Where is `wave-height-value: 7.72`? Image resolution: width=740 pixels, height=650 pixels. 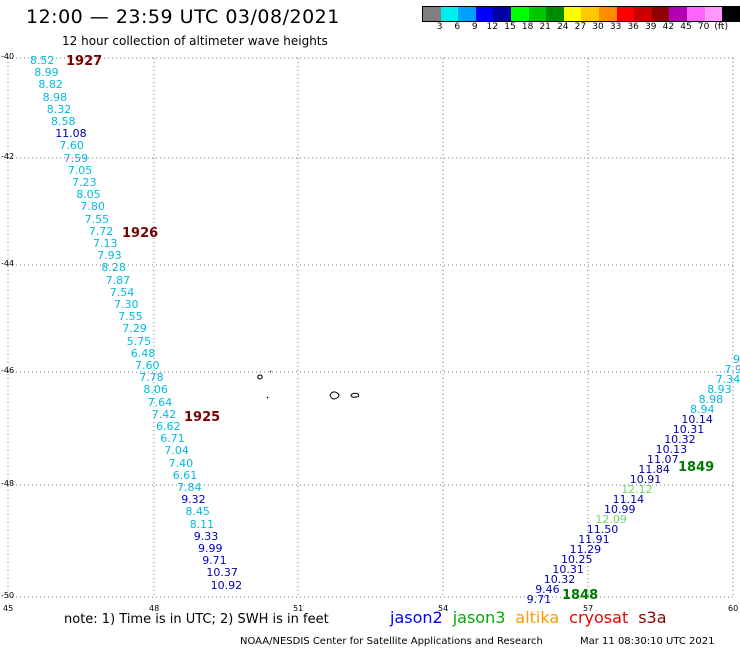 wave-height-value: 7.72 is located at coordinates (101, 231).